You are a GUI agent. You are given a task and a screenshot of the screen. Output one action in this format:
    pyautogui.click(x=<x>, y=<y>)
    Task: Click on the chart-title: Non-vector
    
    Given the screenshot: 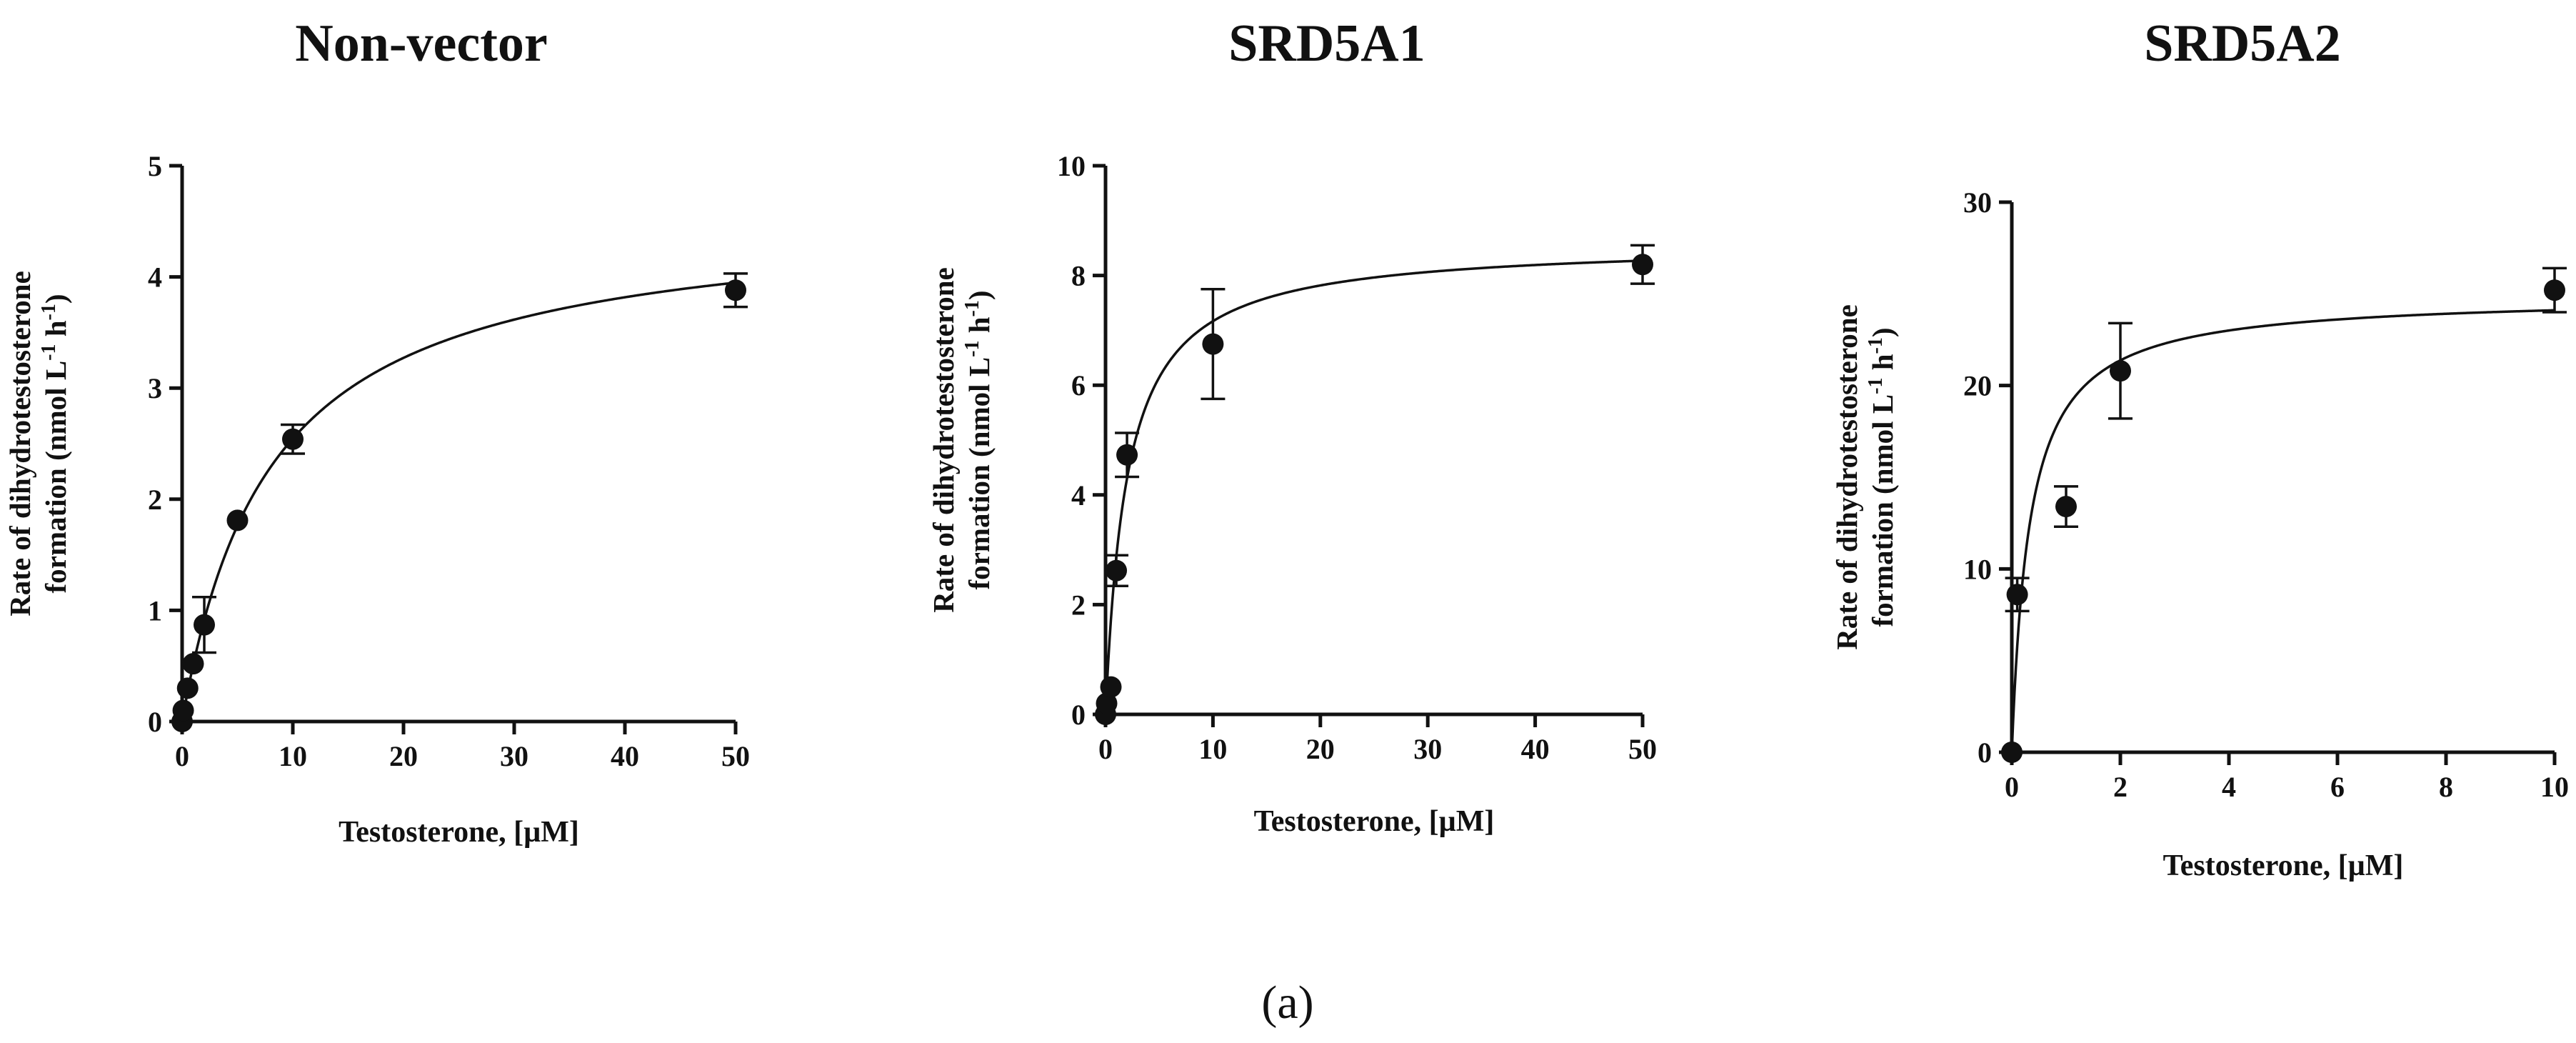 What is the action you would take?
    pyautogui.click(x=421, y=43)
    